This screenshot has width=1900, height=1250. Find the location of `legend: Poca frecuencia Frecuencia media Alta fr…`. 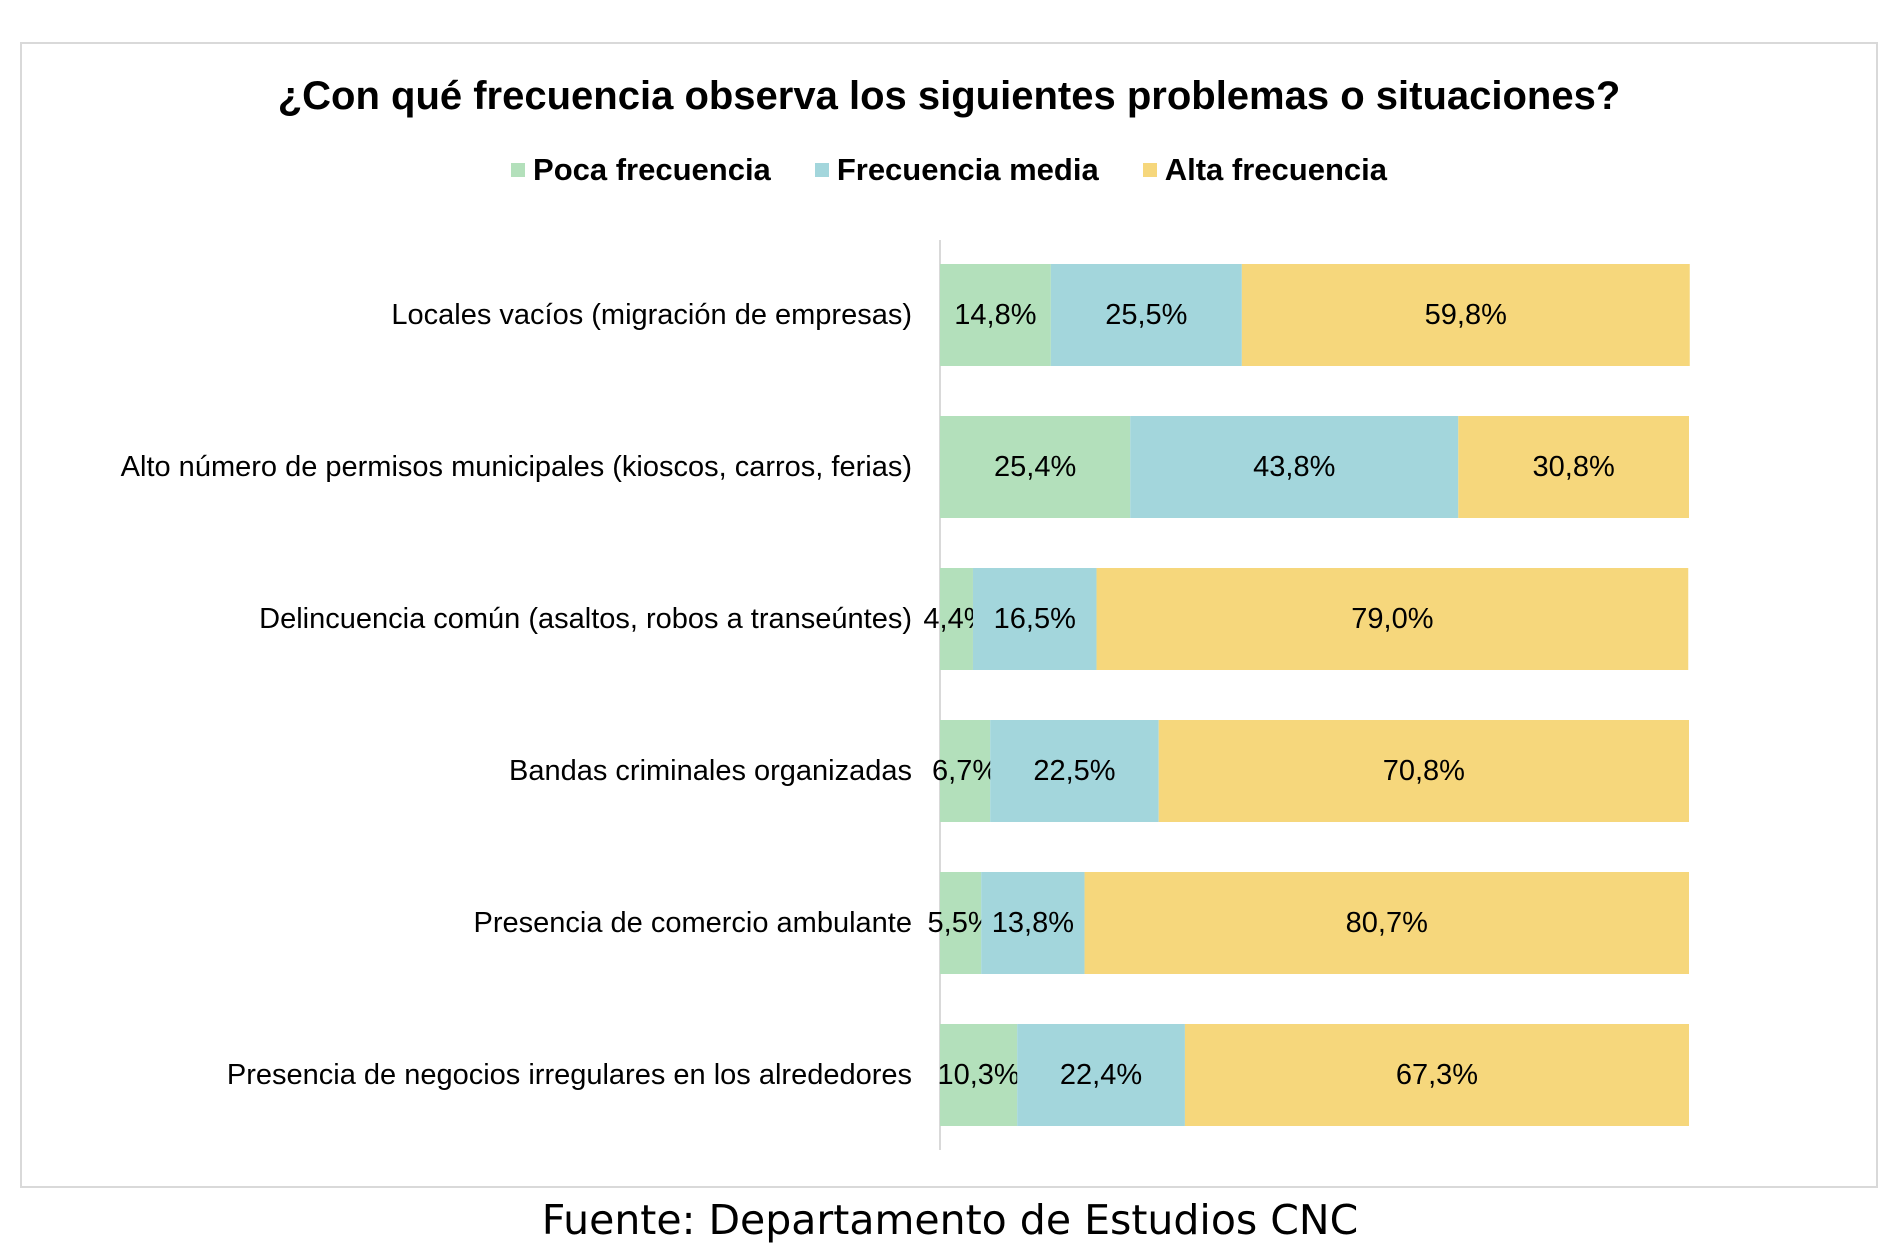

legend: Poca frecuencia Frecuencia media Alta fr… is located at coordinates (949, 170).